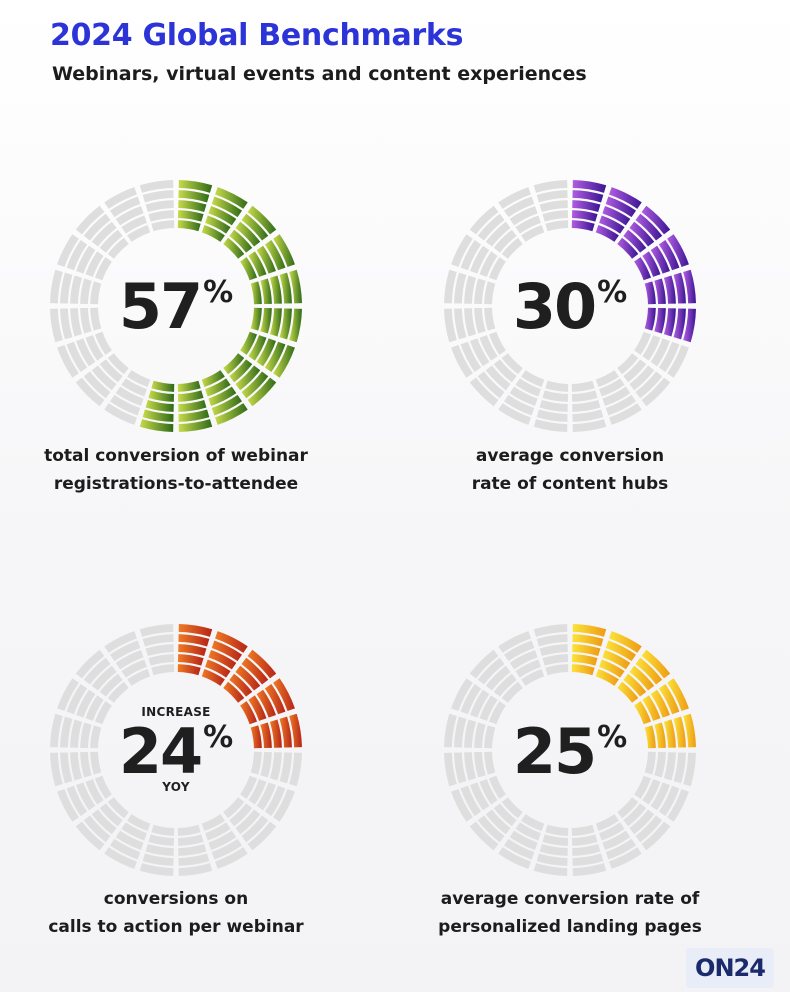  What do you see at coordinates (176, 927) in the screenshot?
I see `caption-line: calls to action per webinar` at bounding box center [176, 927].